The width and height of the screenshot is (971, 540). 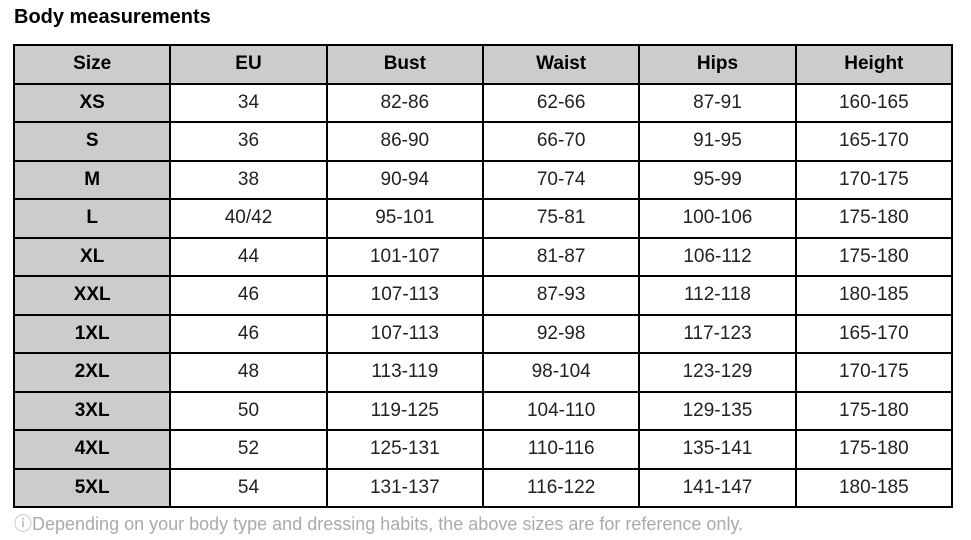 What do you see at coordinates (561, 487) in the screenshot?
I see `cell-waist: 116-122` at bounding box center [561, 487].